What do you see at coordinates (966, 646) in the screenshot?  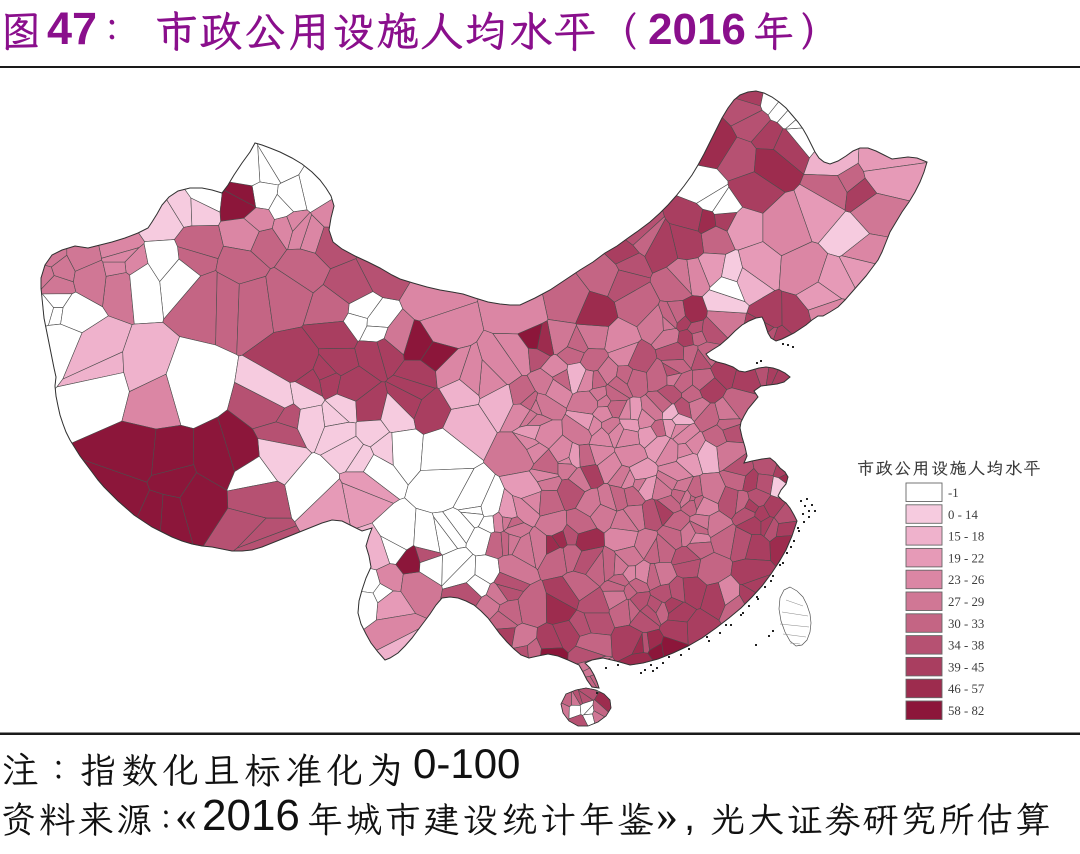 I see `svg-text: 34 - 38` at bounding box center [966, 646].